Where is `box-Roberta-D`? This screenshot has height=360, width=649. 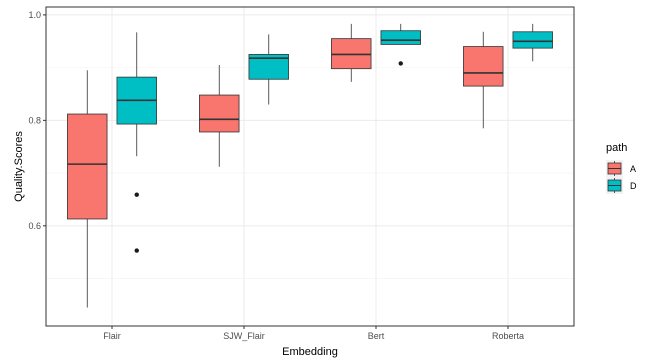
box-Roberta-D is located at coordinates (532, 42).